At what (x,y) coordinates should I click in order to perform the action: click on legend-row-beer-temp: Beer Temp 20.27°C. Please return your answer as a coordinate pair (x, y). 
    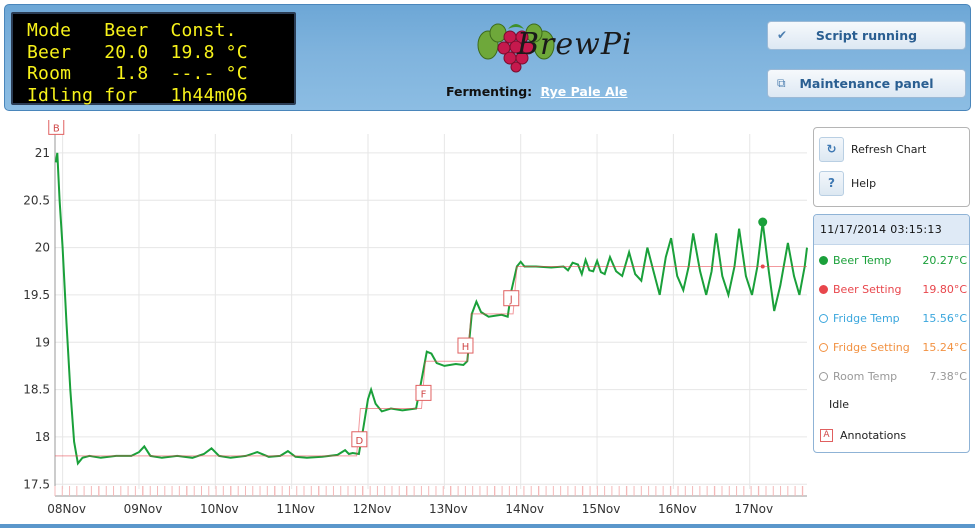
    Looking at the image, I should click on (893, 260).